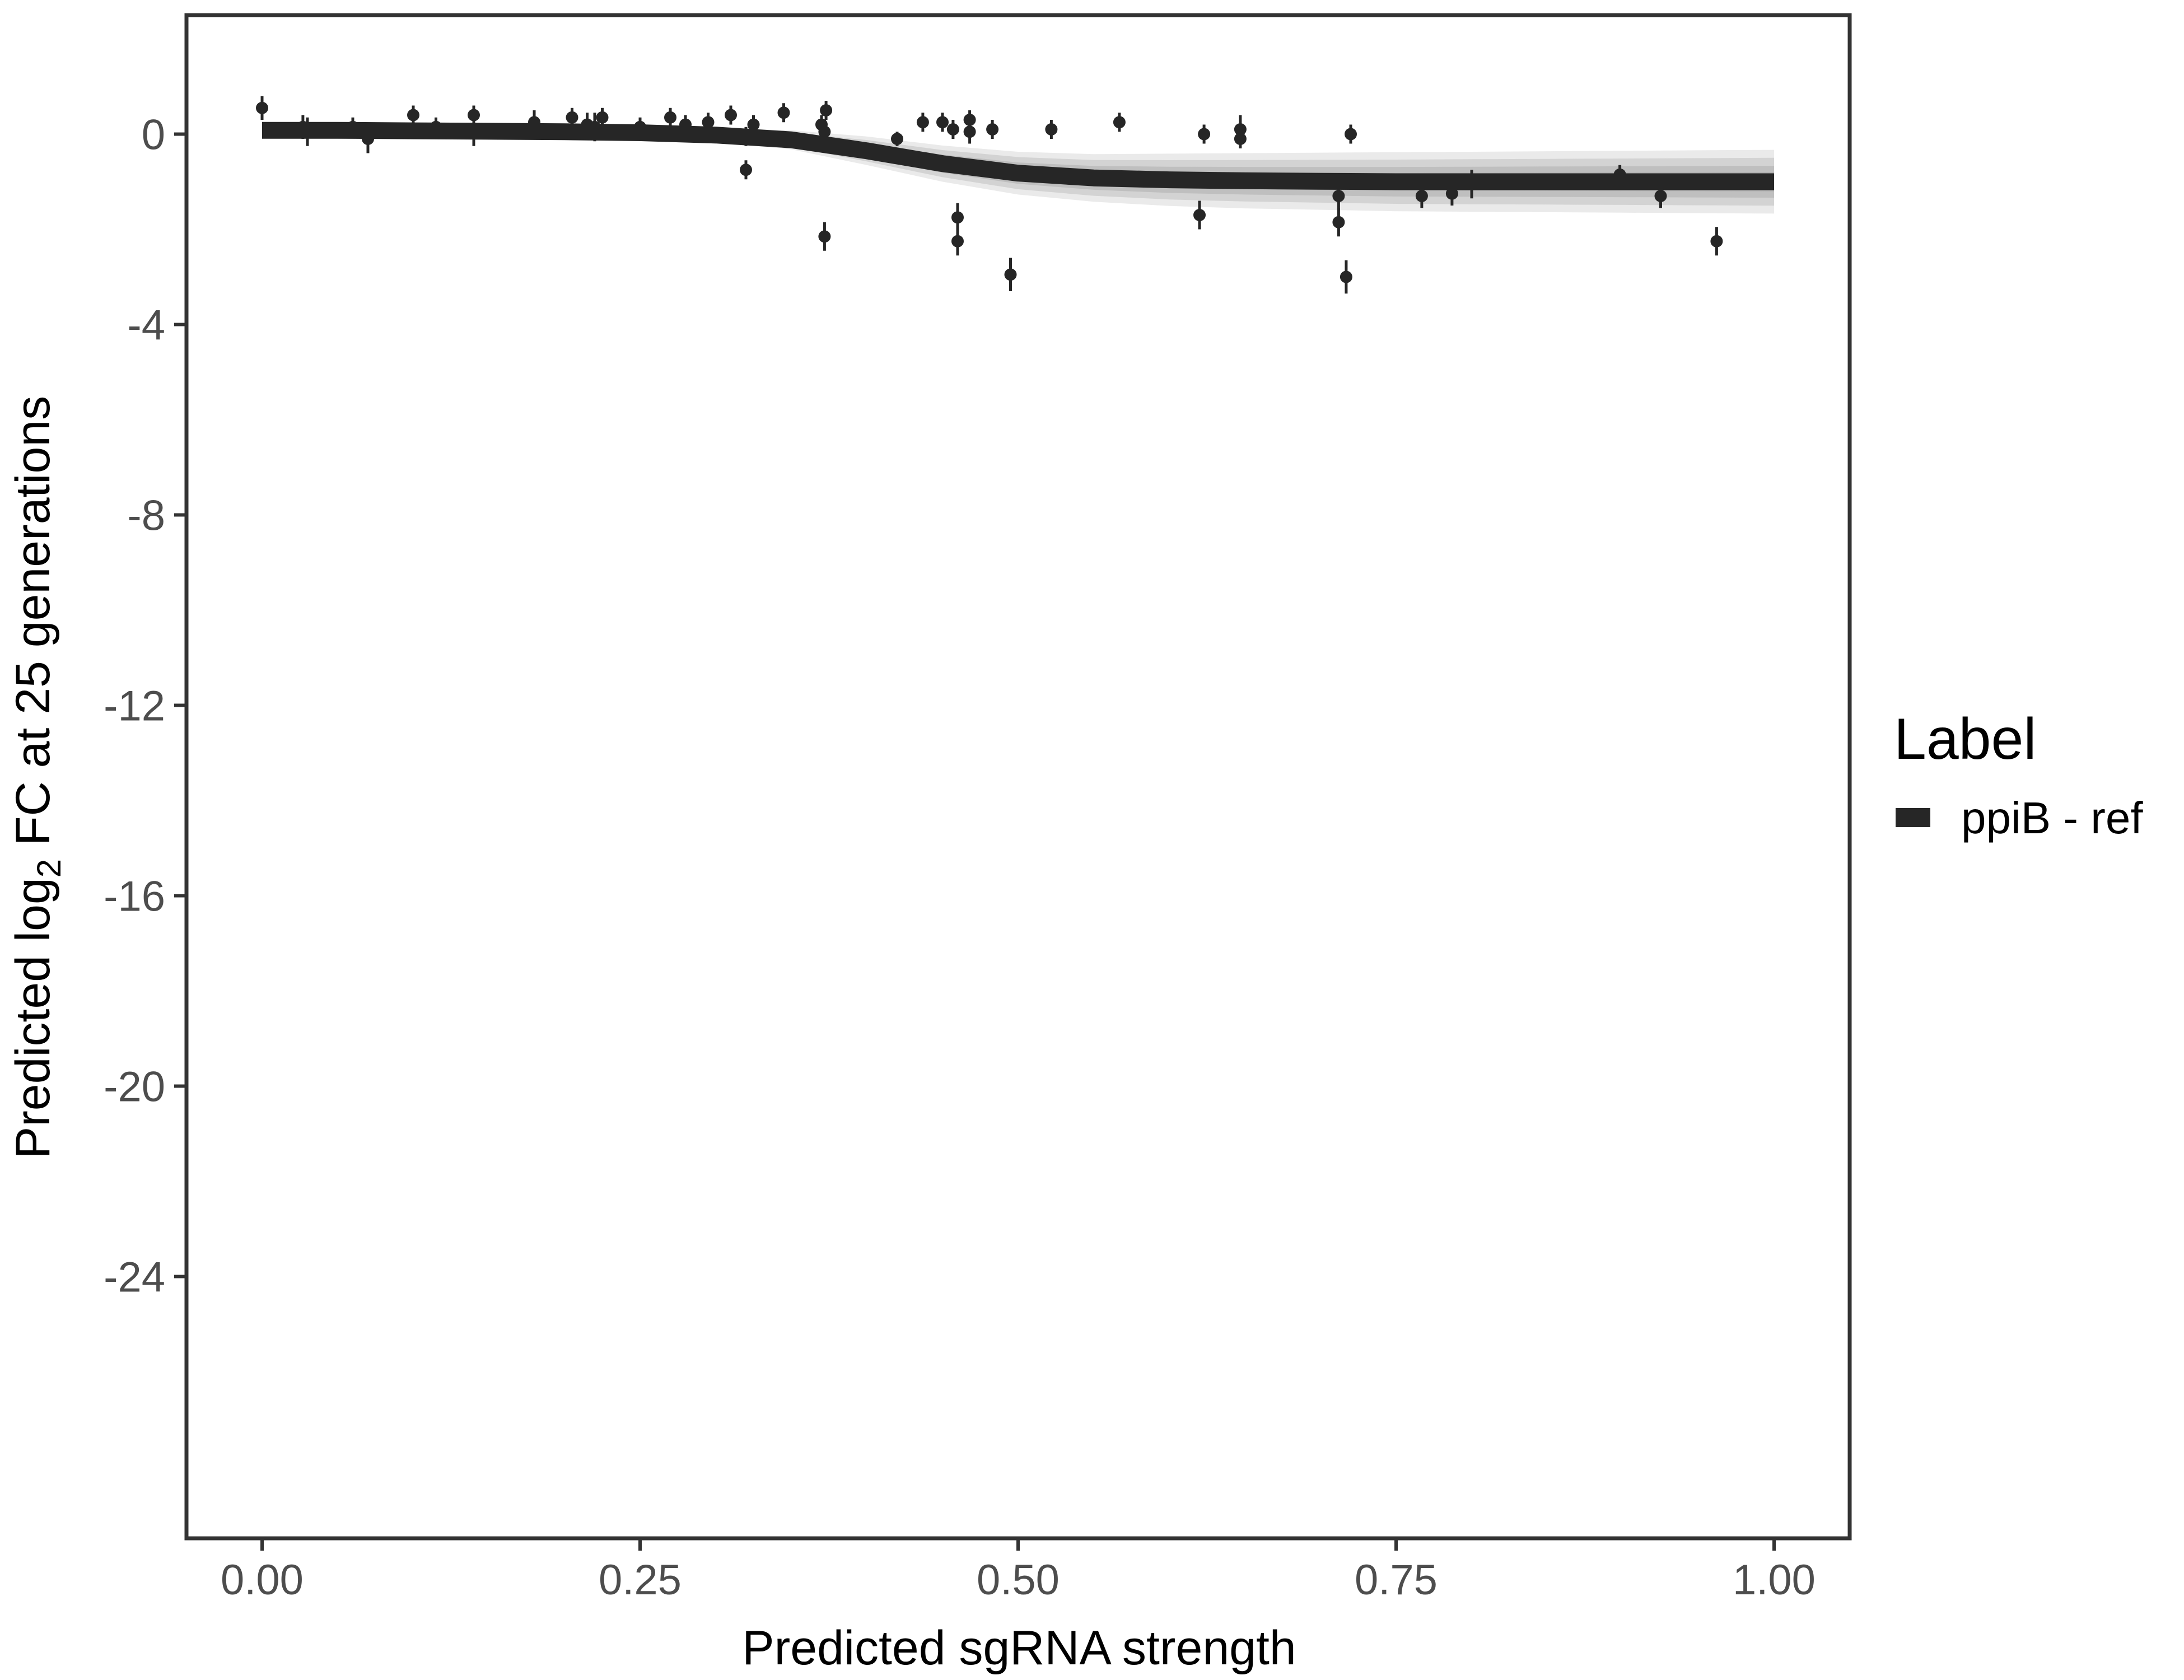  What do you see at coordinates (1018, 156) in the screenshot?
I see `fit-line` at bounding box center [1018, 156].